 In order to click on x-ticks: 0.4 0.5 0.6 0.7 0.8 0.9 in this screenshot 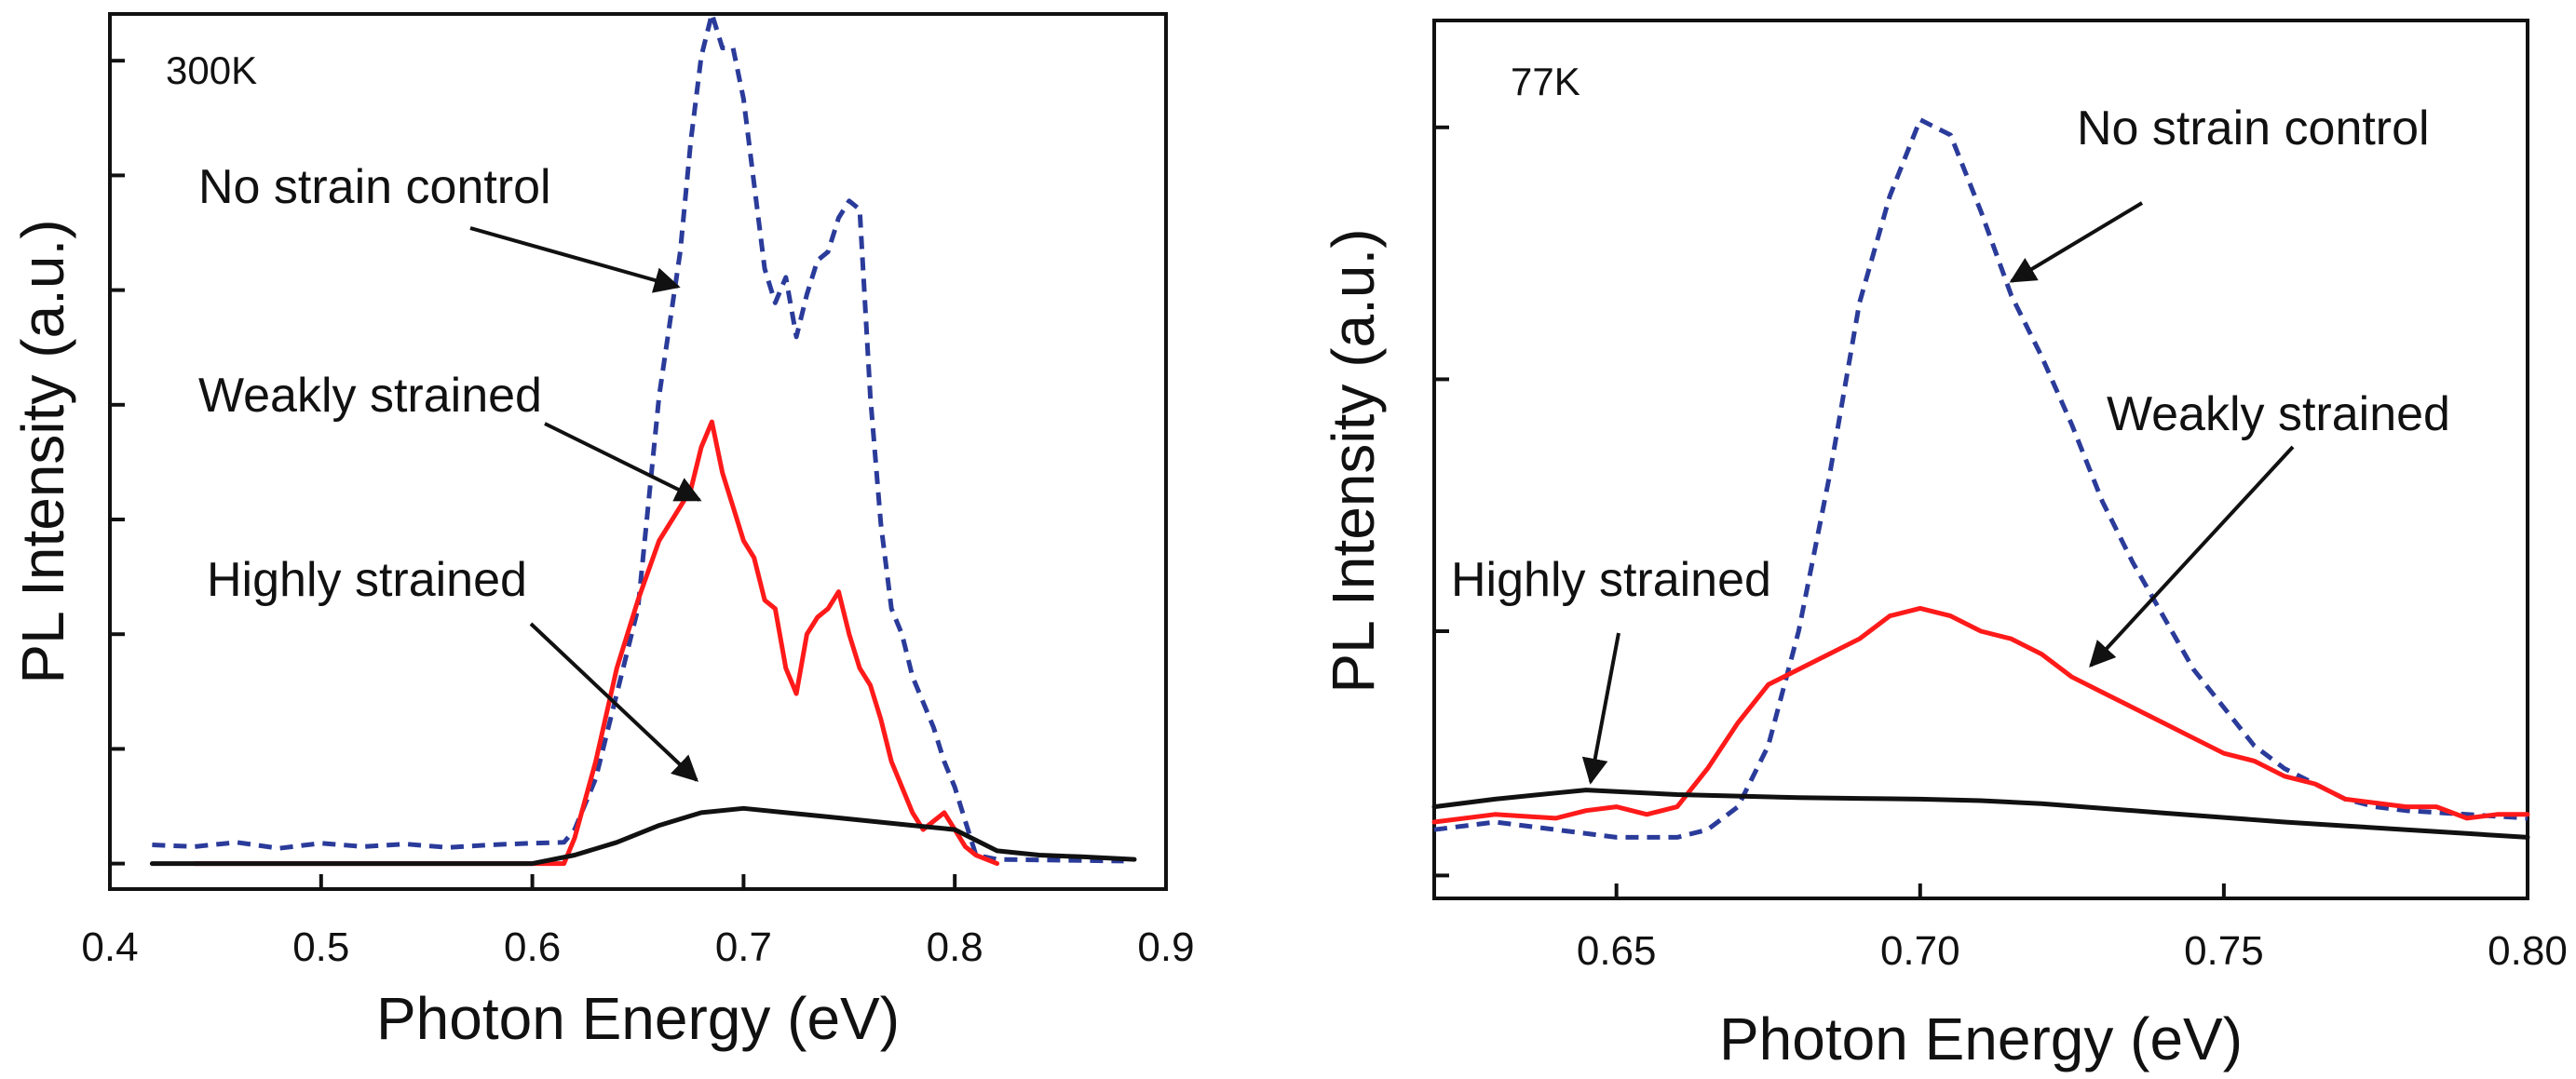, I will do `click(638, 922)`.